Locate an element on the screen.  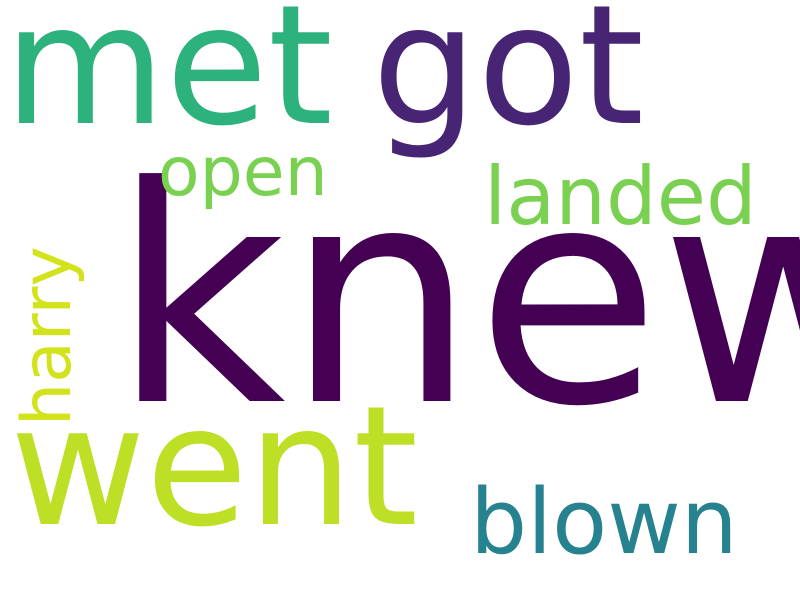
word-blown: blown is located at coordinates (604, 522).